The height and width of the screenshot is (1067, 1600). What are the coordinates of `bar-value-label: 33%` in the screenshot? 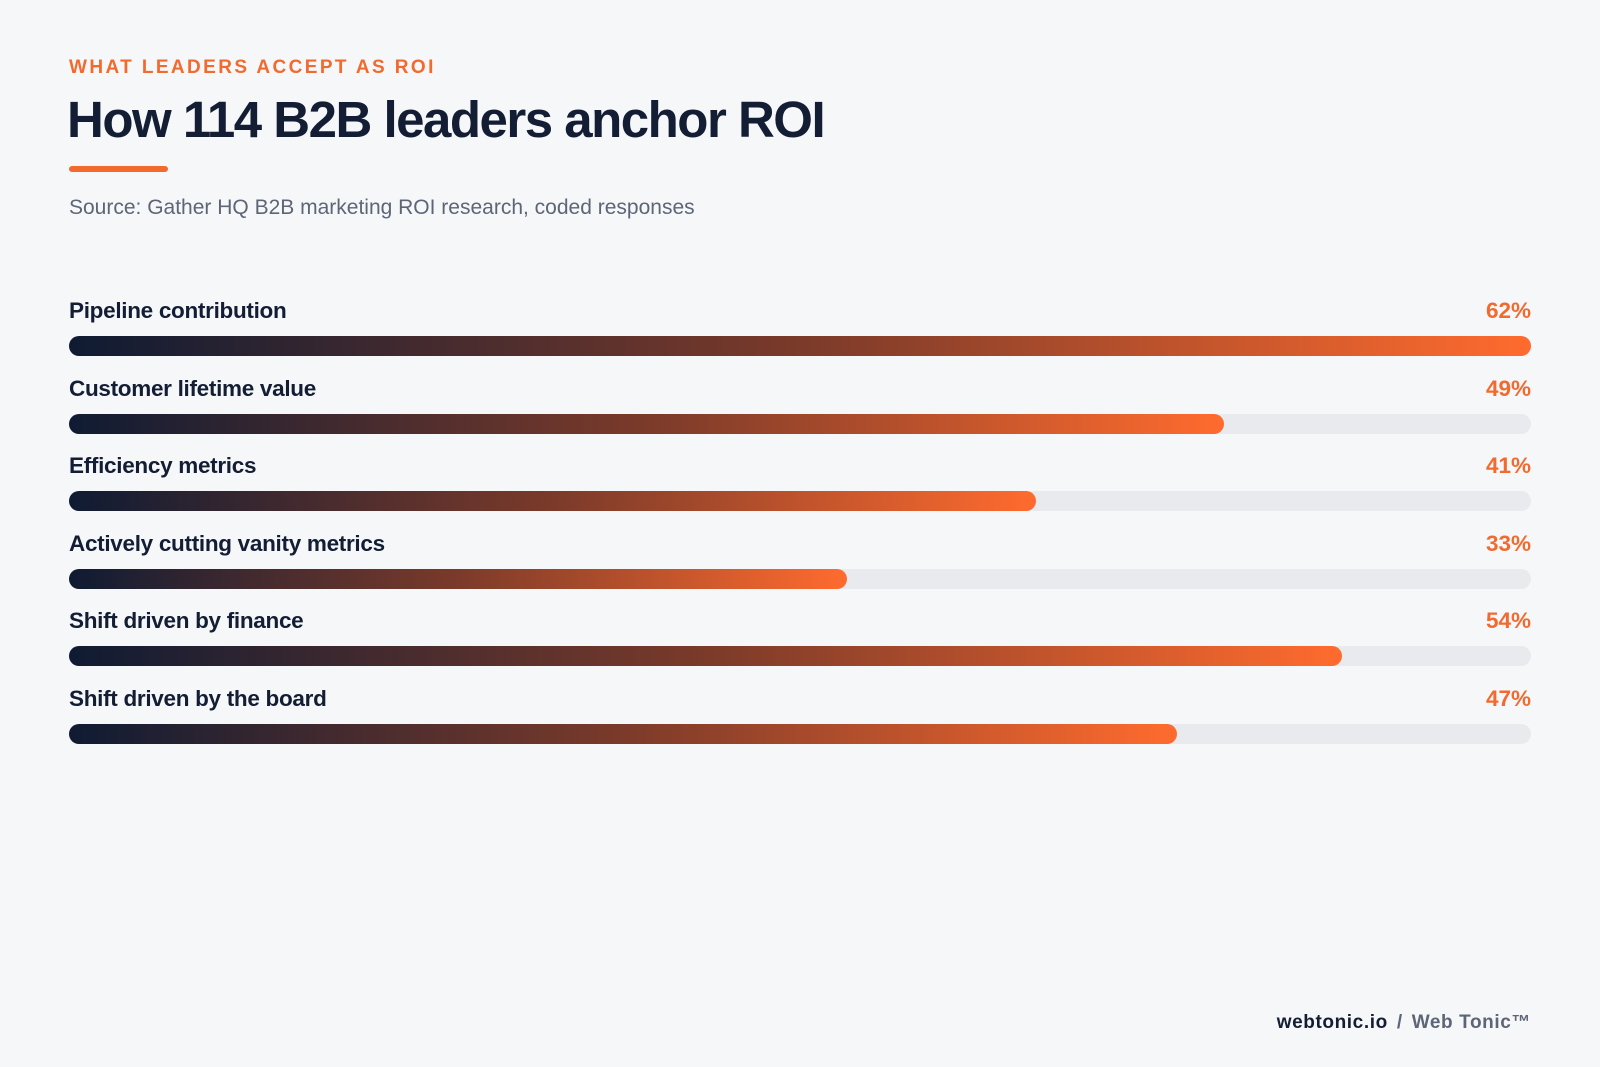 It's located at (1508, 543).